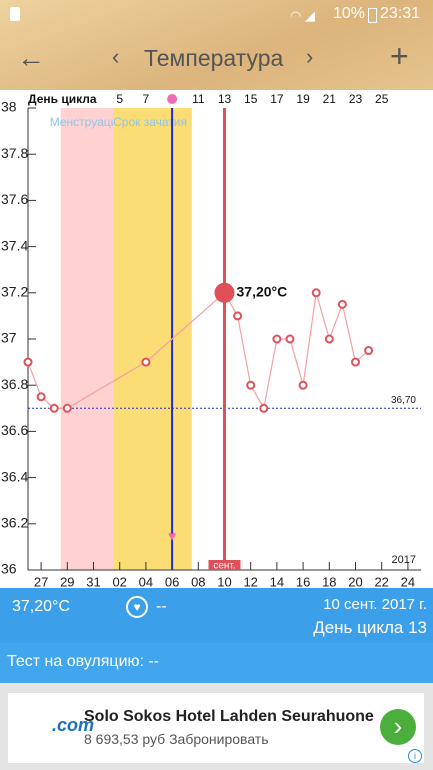 The width and height of the screenshot is (433, 770). Describe the element at coordinates (172, 99) in the screenshot. I see `ovulation-dot` at that location.